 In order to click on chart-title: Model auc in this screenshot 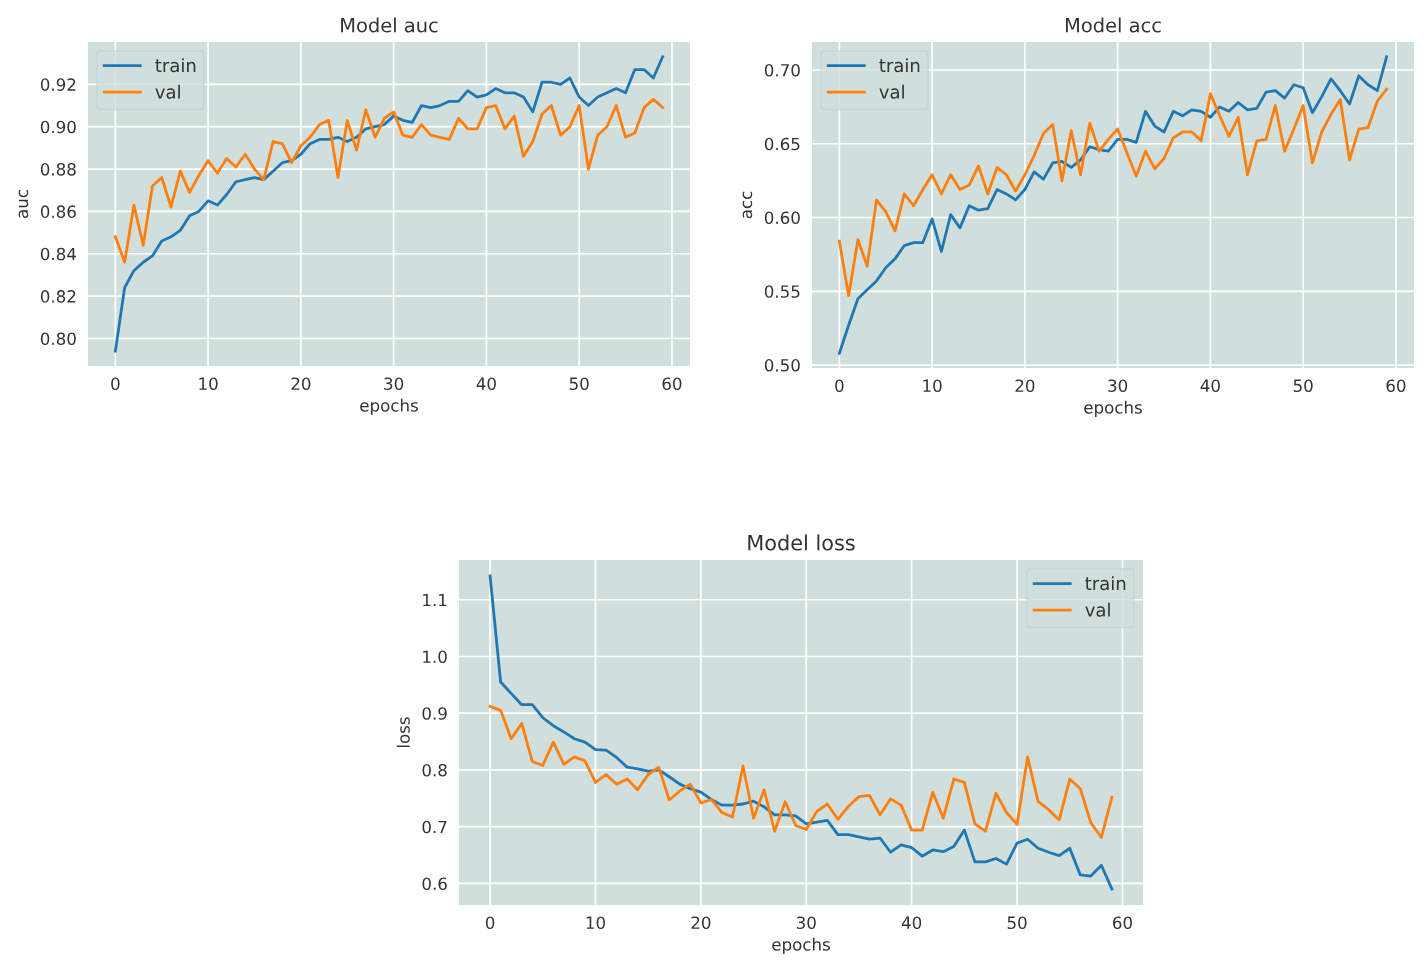, I will do `click(389, 25)`.